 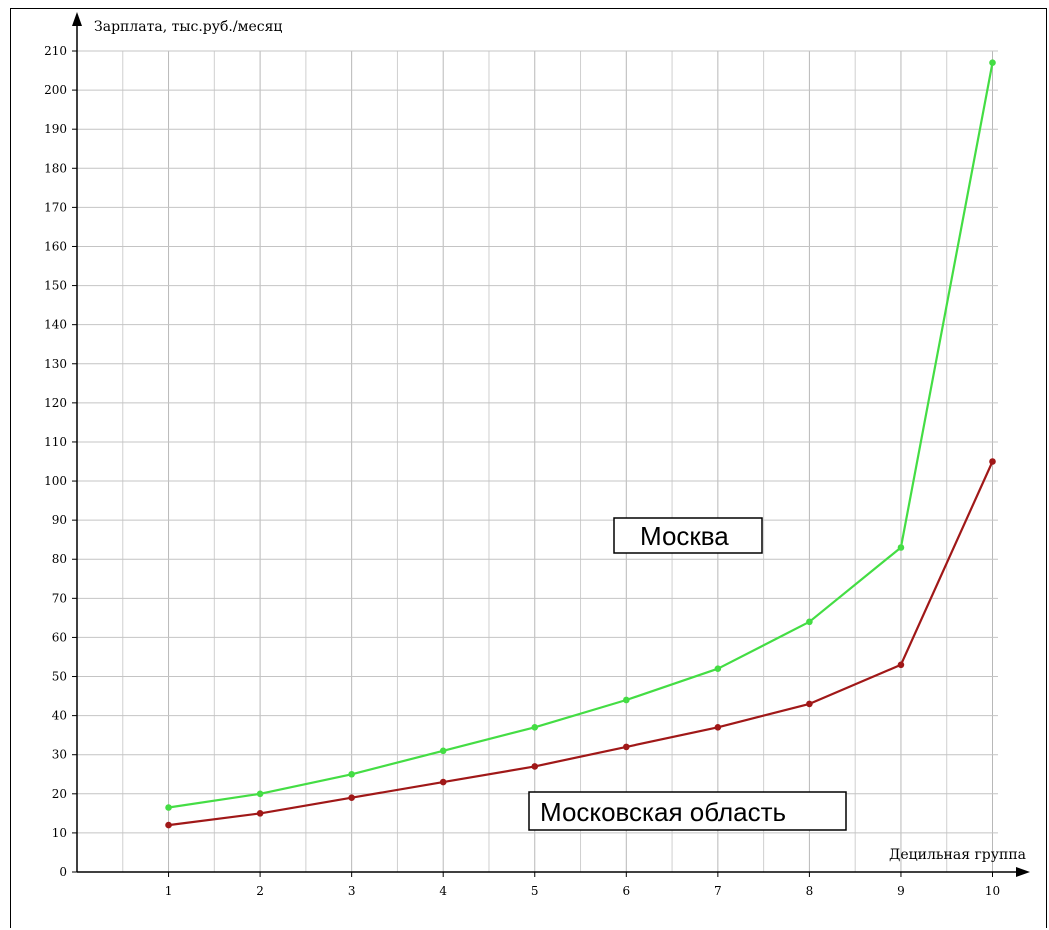 What do you see at coordinates (55, 246) in the screenshot?
I see `y-tick-label: 160` at bounding box center [55, 246].